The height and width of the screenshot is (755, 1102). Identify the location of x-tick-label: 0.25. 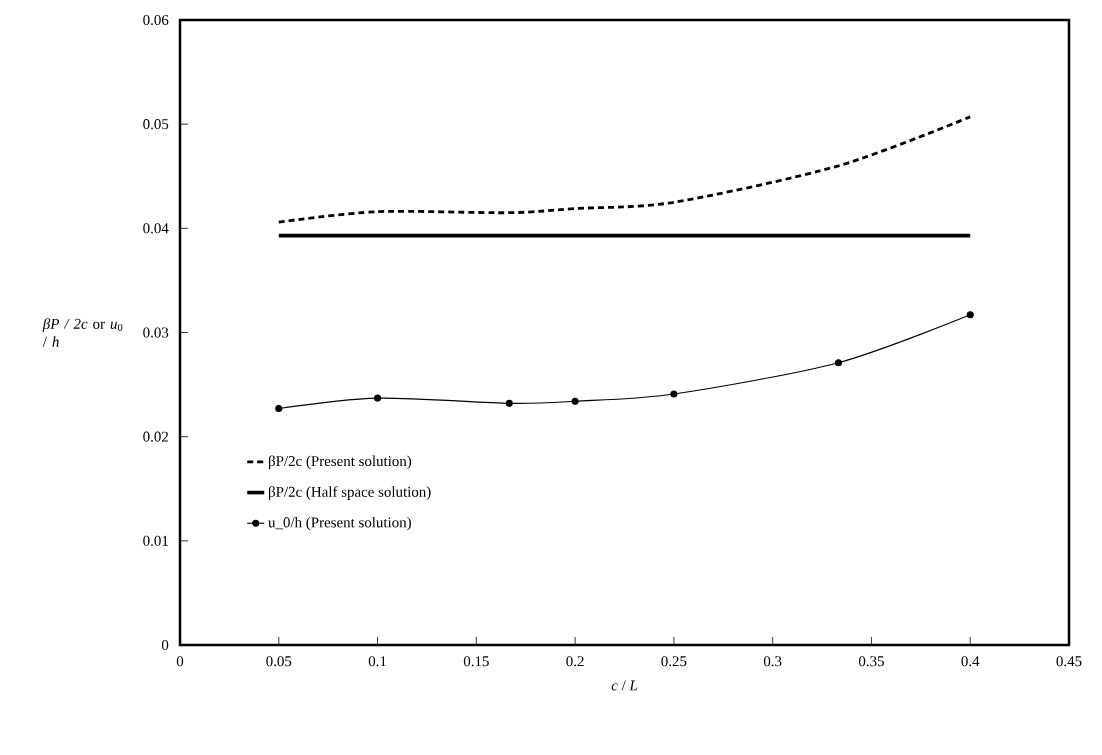
(674, 661).